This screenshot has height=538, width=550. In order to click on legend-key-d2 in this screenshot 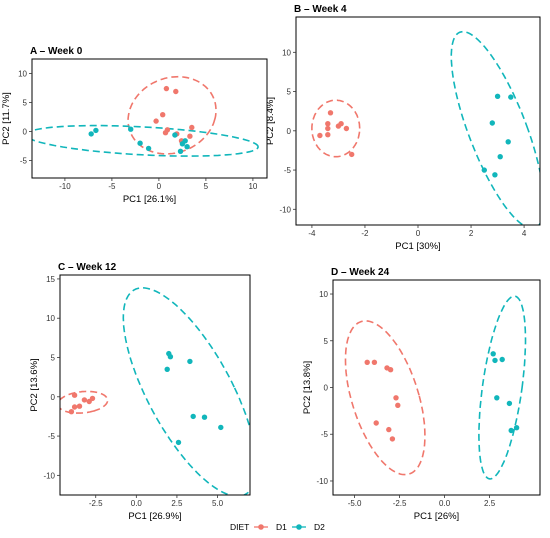, I will do `click(299, 527)`.